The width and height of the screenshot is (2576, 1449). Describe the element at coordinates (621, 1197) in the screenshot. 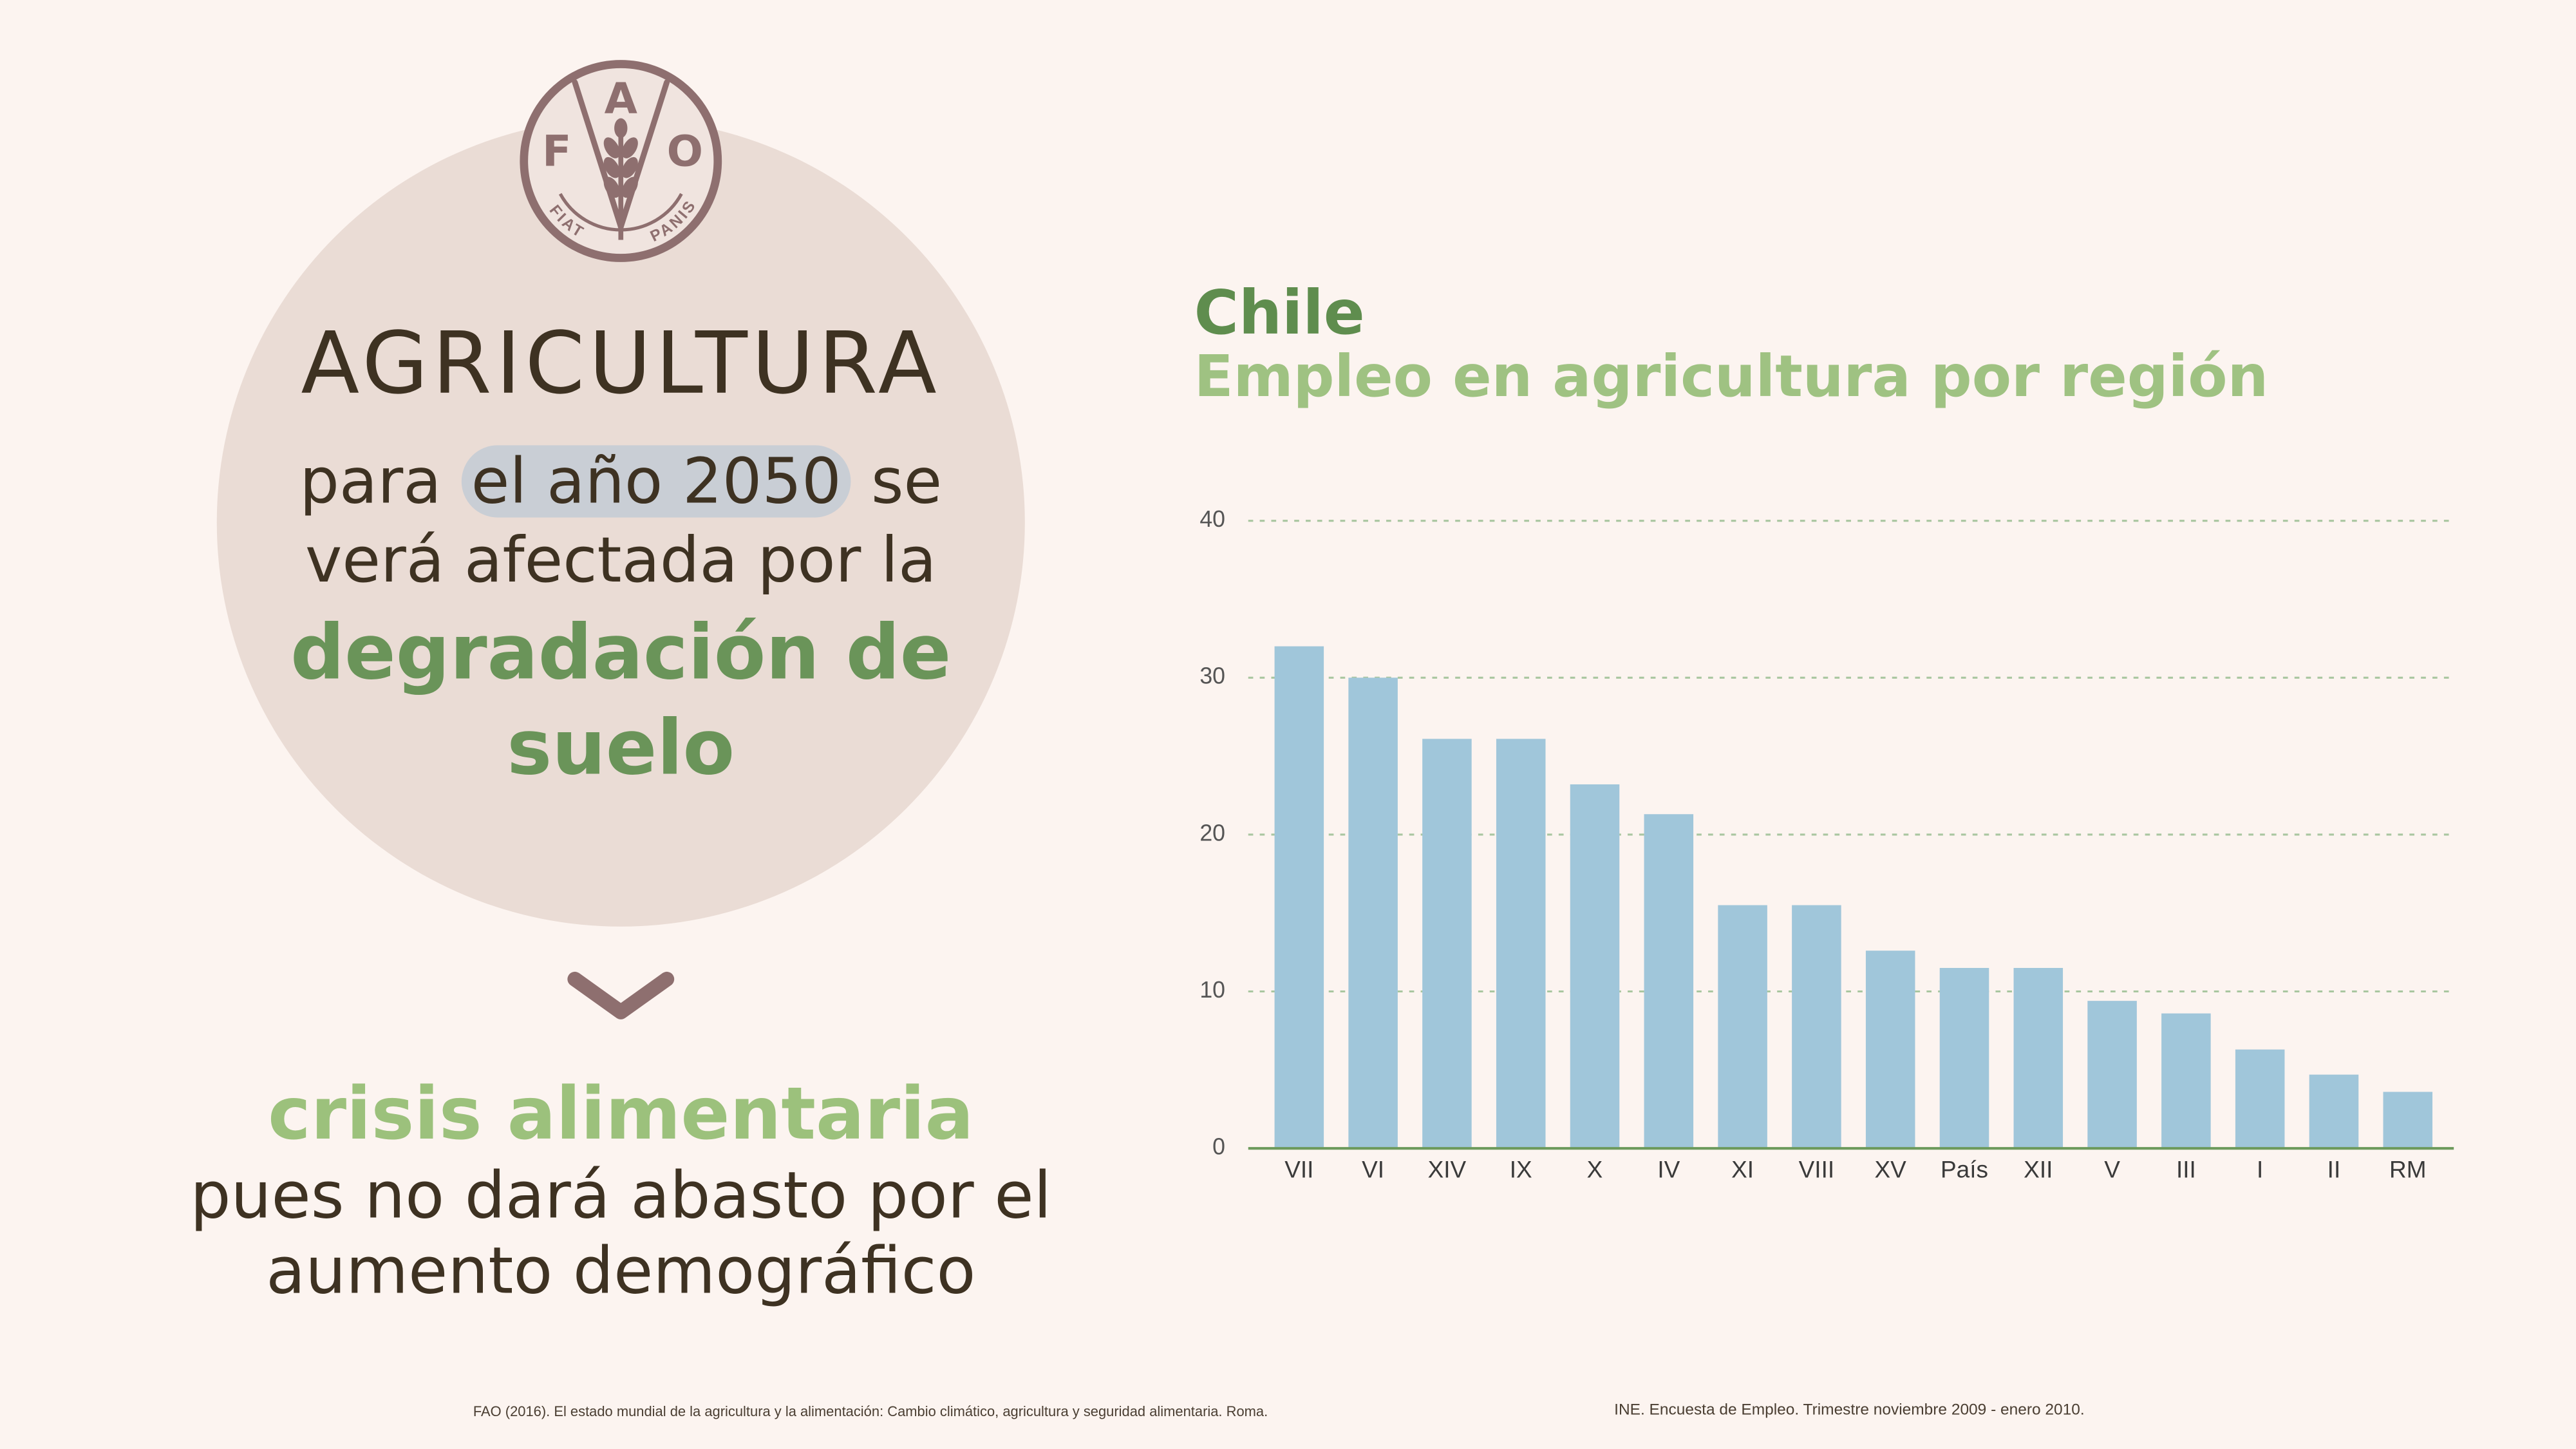

I see `consequence-line-1: pues no dará abasto por el` at that location.